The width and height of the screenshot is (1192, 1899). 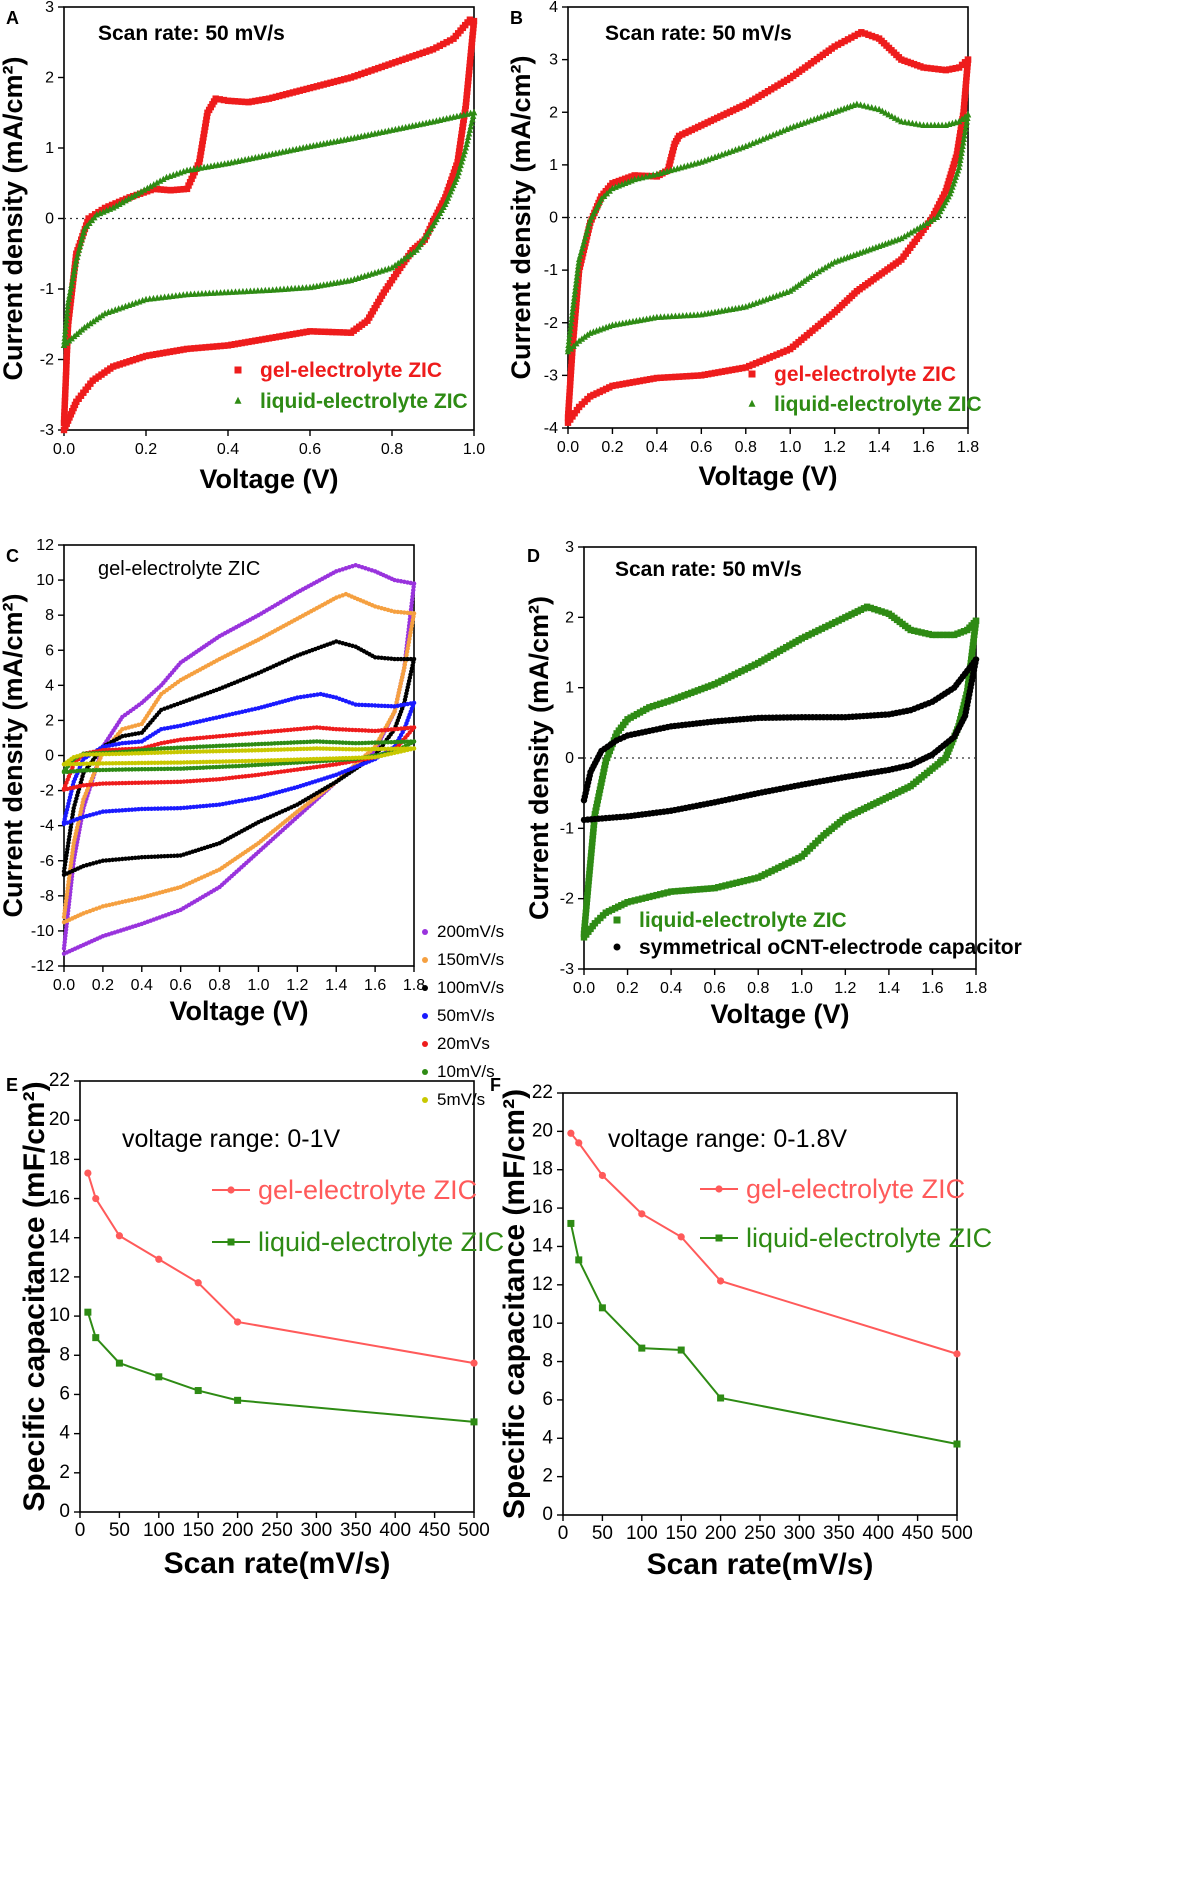 What do you see at coordinates (495, 1085) in the screenshot?
I see `panel-label: F` at bounding box center [495, 1085].